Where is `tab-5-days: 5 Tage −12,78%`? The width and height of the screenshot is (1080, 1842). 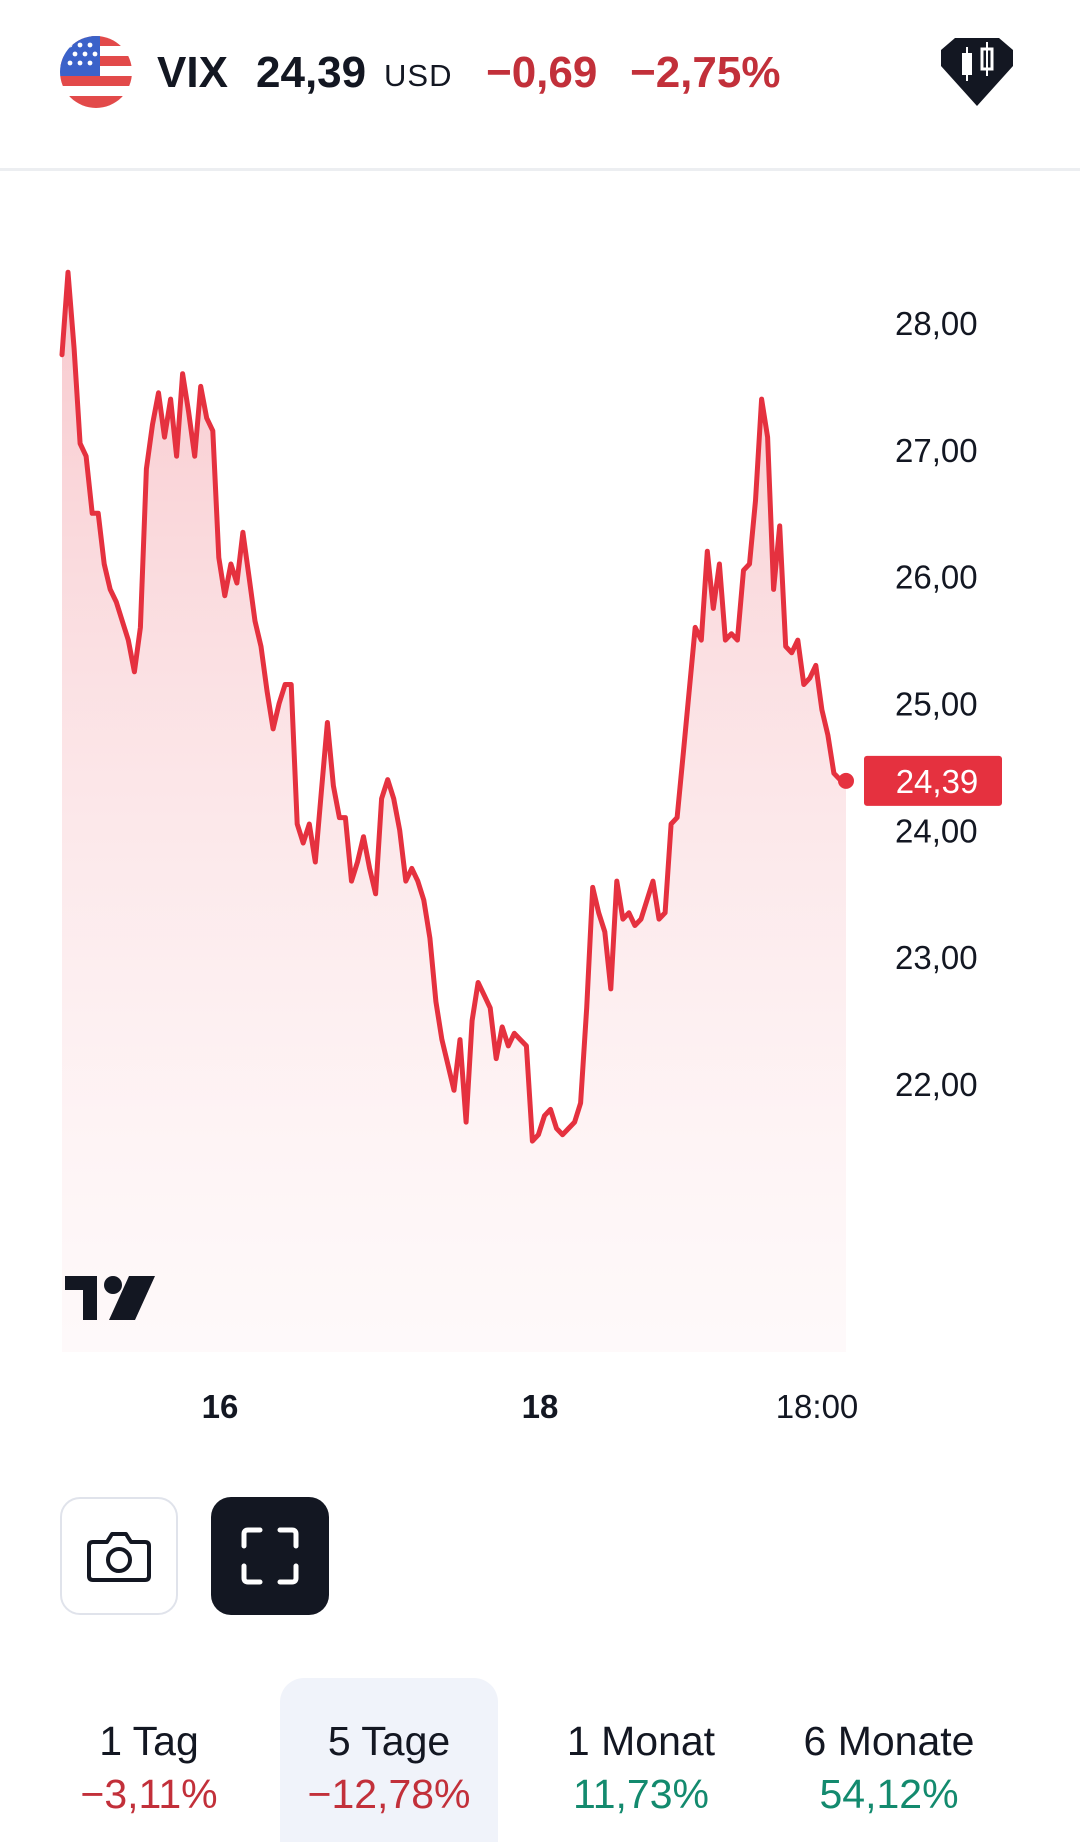
tab-5-days: 5 Tage −12,78% is located at coordinates (389, 1760).